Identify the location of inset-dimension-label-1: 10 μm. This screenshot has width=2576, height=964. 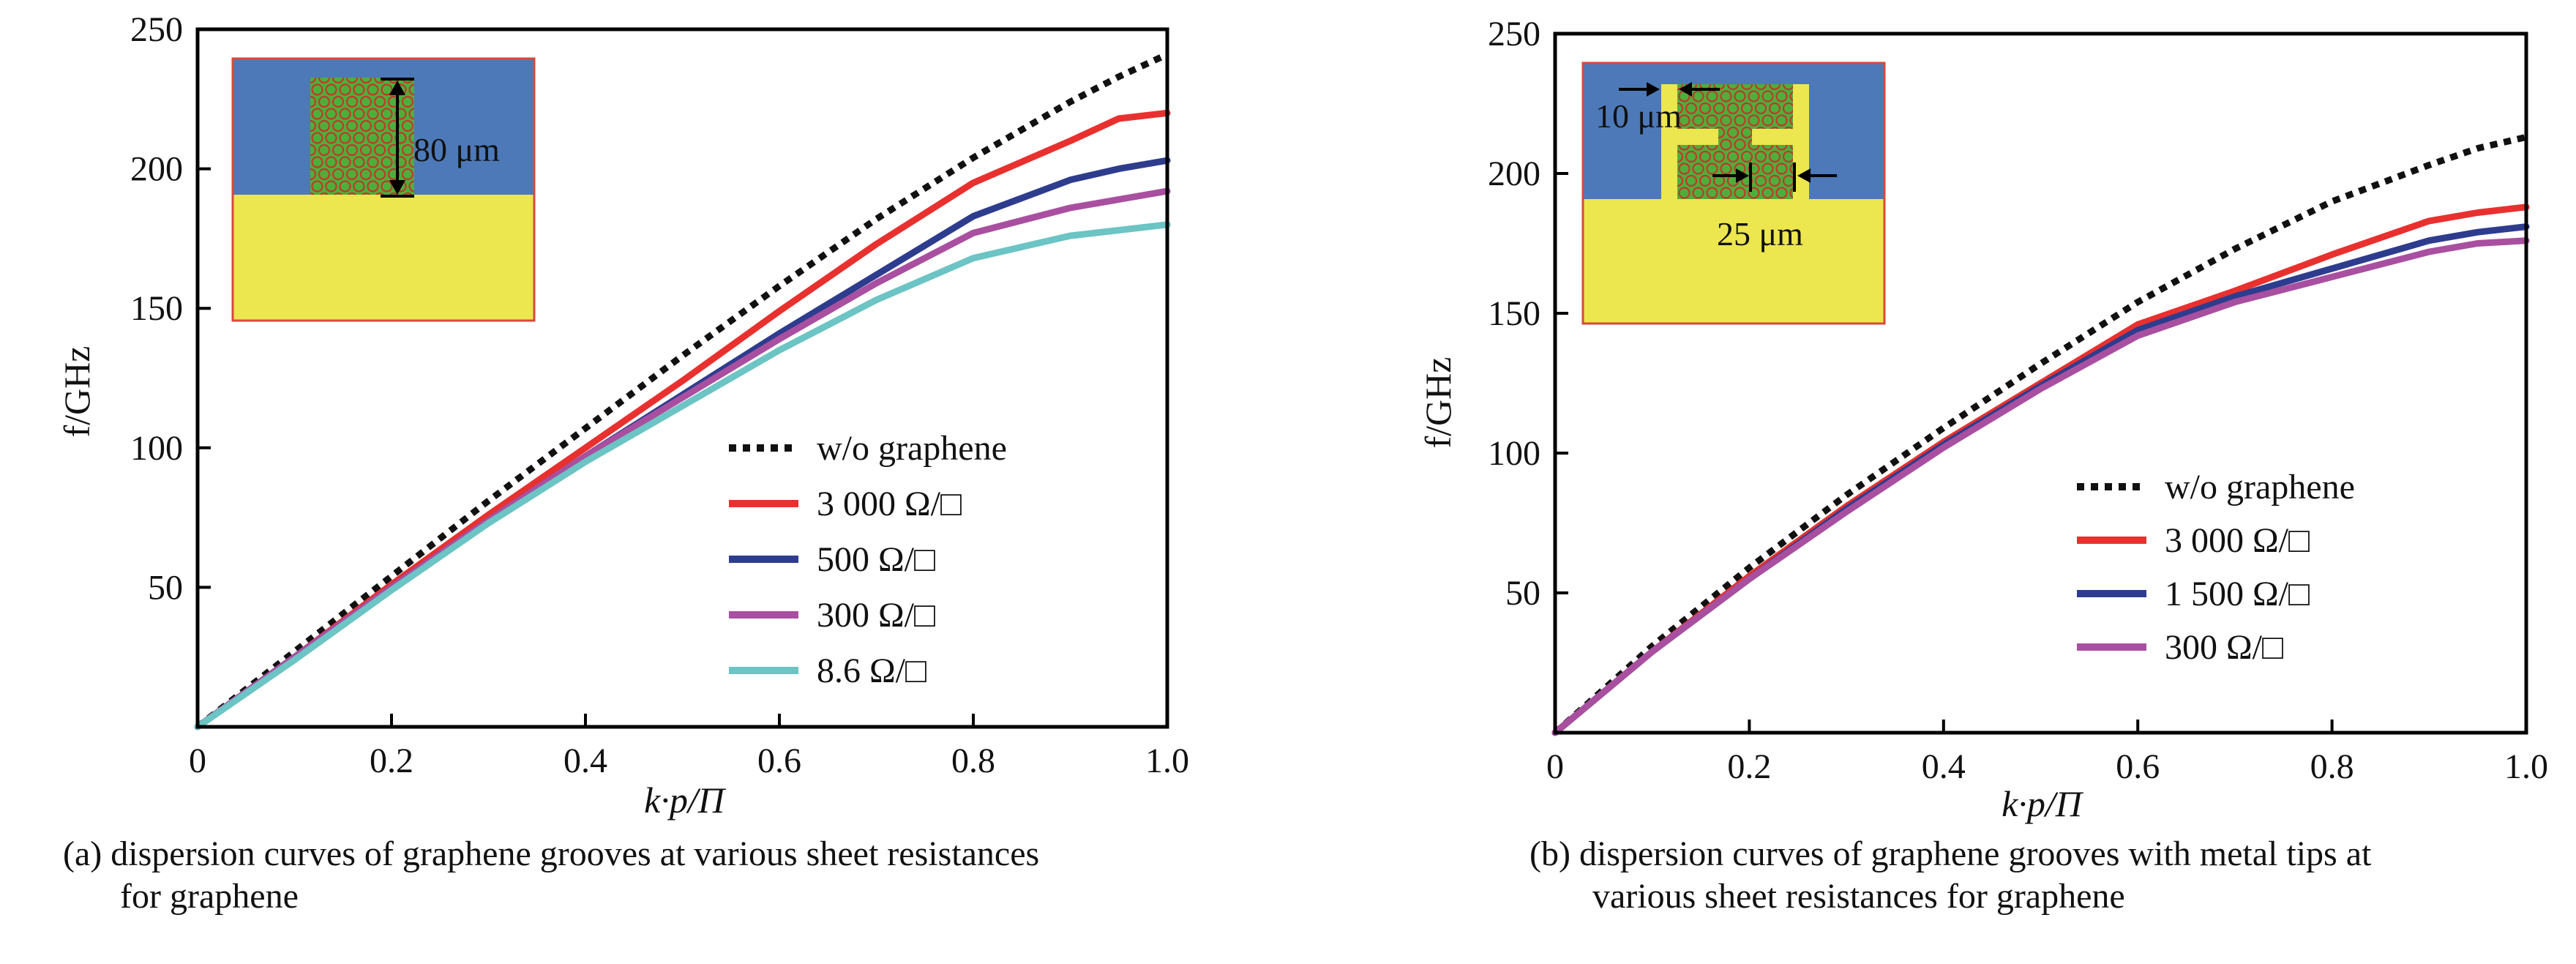
(1638, 116).